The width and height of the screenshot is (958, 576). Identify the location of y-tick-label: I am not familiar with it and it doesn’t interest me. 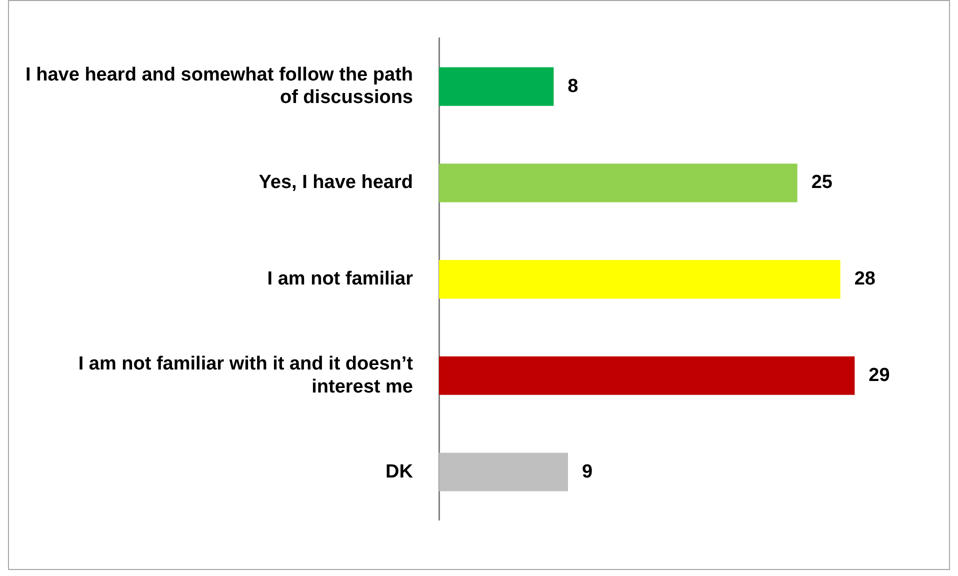
(246, 375).